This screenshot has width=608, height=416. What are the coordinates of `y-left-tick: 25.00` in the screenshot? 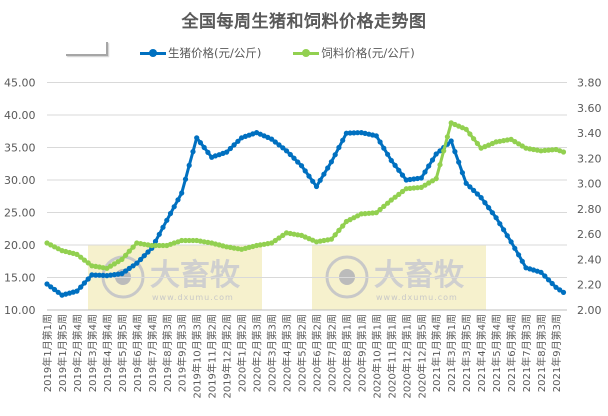 It's located at (20, 213).